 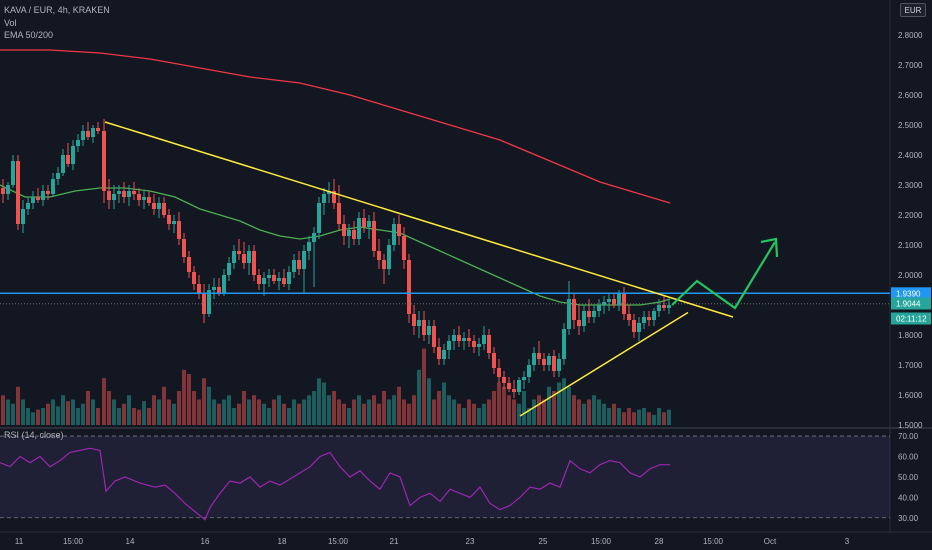 I want to click on ascending-trendline, so click(x=604, y=364).